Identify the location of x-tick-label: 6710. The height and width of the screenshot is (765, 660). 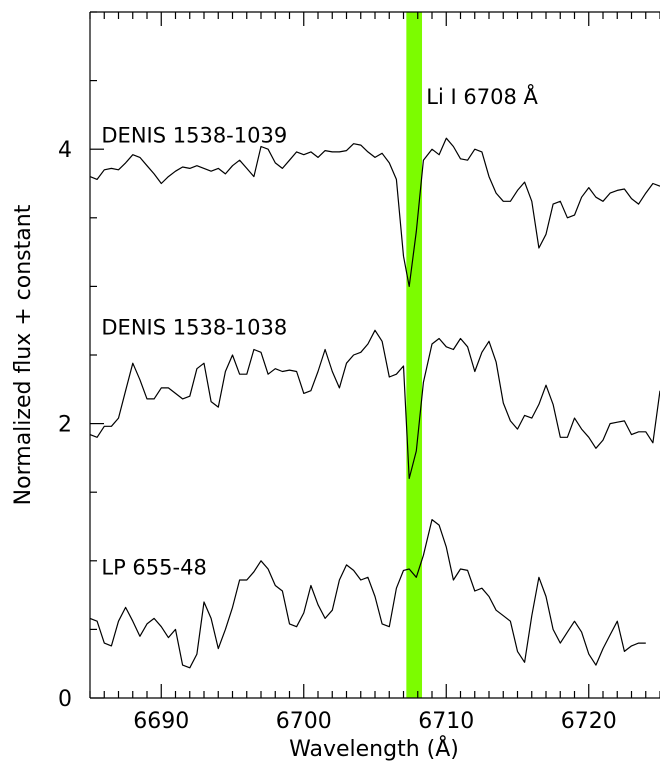
(446, 721).